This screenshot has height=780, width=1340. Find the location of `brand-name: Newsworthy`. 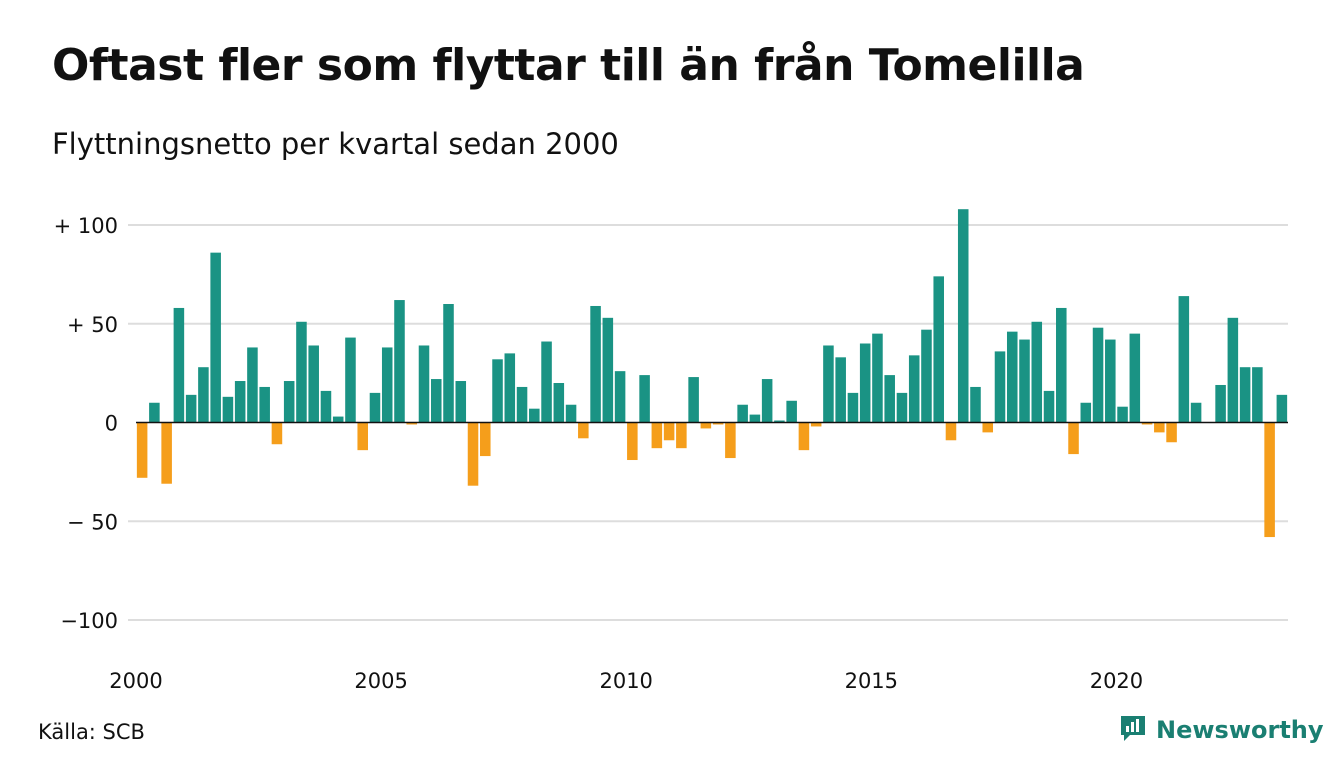

brand-name: Newsworthy is located at coordinates (1240, 730).